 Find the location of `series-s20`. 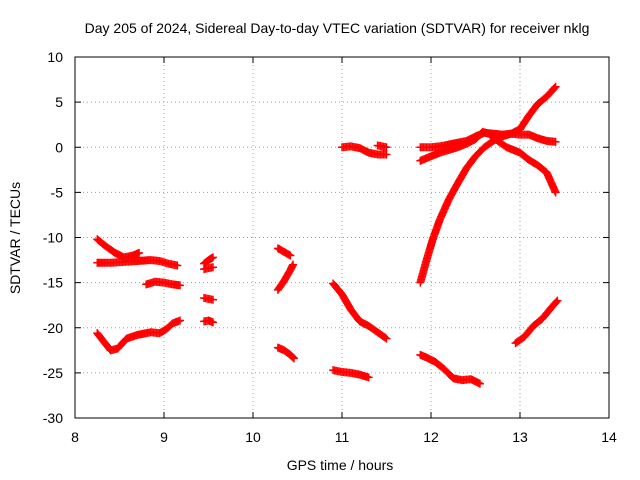

series-s20 is located at coordinates (536, 322).